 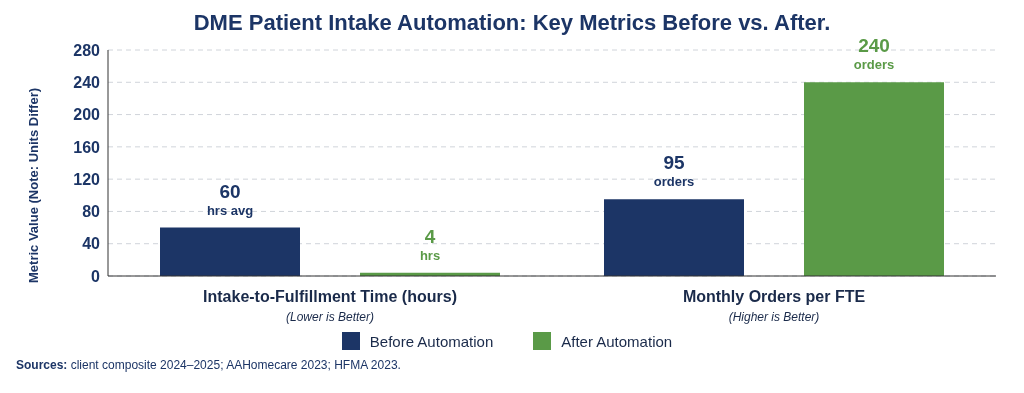 I want to click on y-tick-label: 160, so click(x=87, y=147).